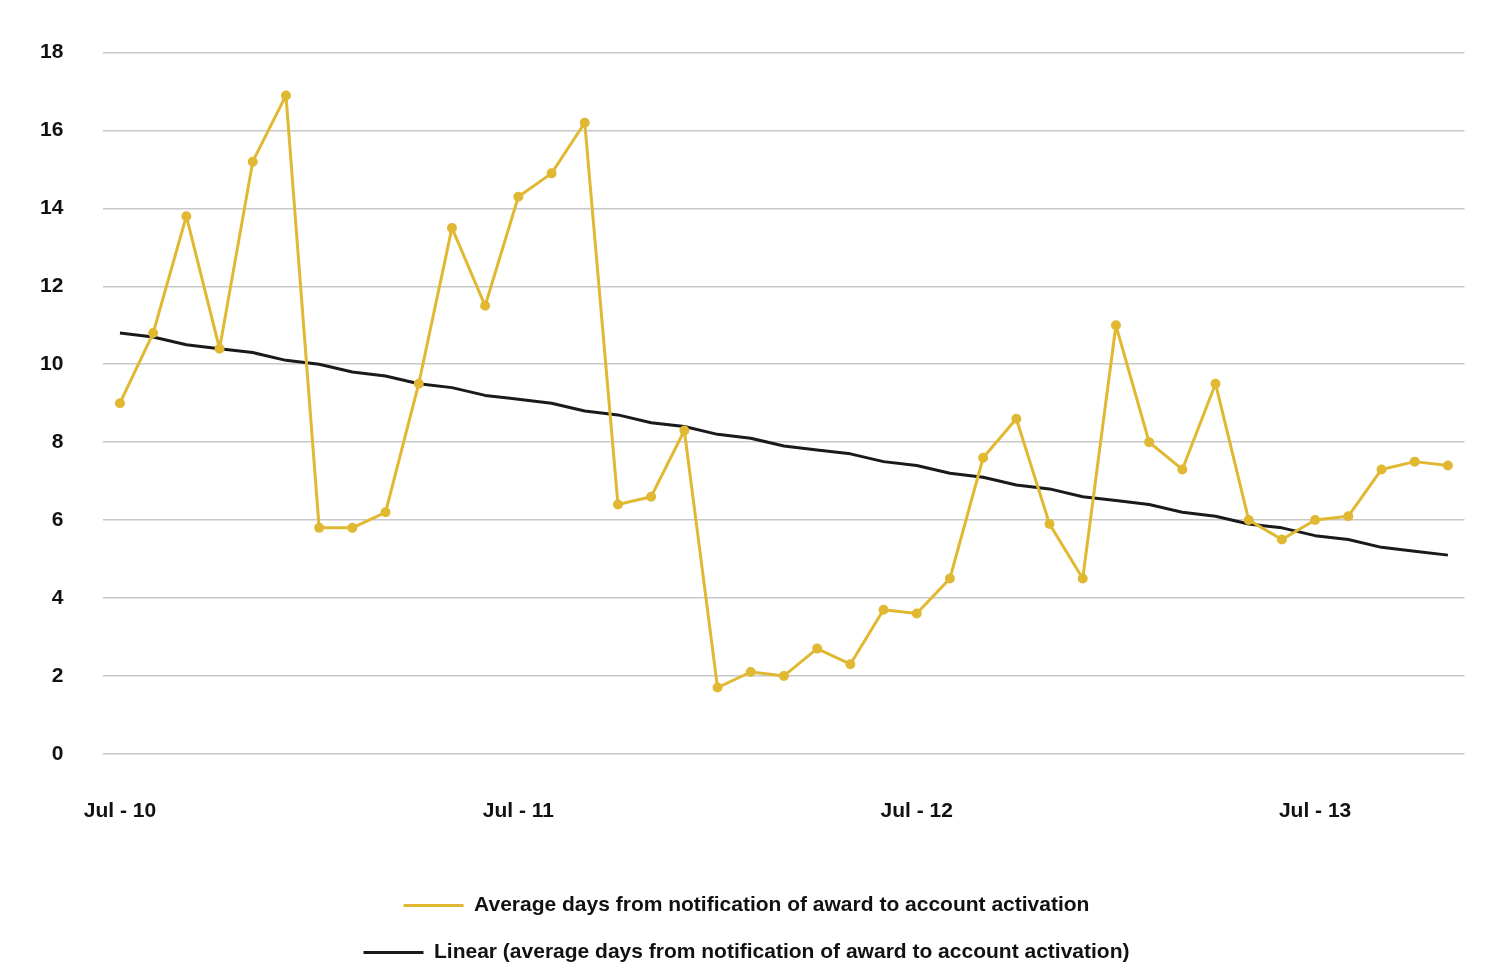 The height and width of the screenshot is (973, 1493). What do you see at coordinates (120, 810) in the screenshot?
I see `x-tick-label: Jul - 10` at bounding box center [120, 810].